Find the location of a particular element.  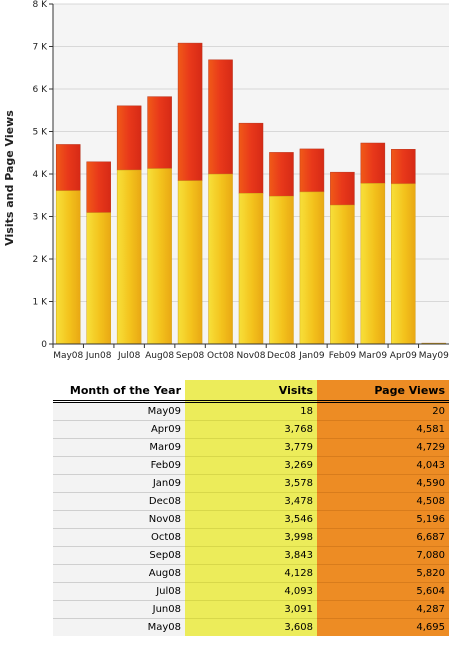

table-row: Nov08 3,546 5,196 is located at coordinates (251, 519).